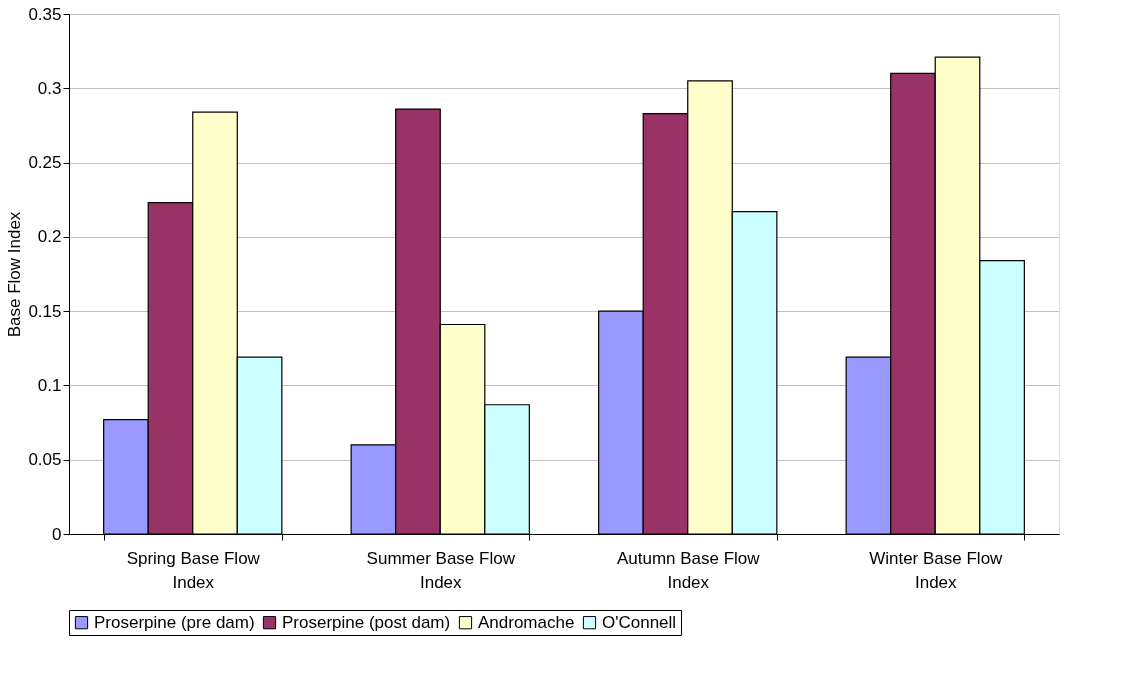 The width and height of the screenshot is (1126, 691). Describe the element at coordinates (45, 460) in the screenshot. I see `y-tick-label: 0.05` at that location.